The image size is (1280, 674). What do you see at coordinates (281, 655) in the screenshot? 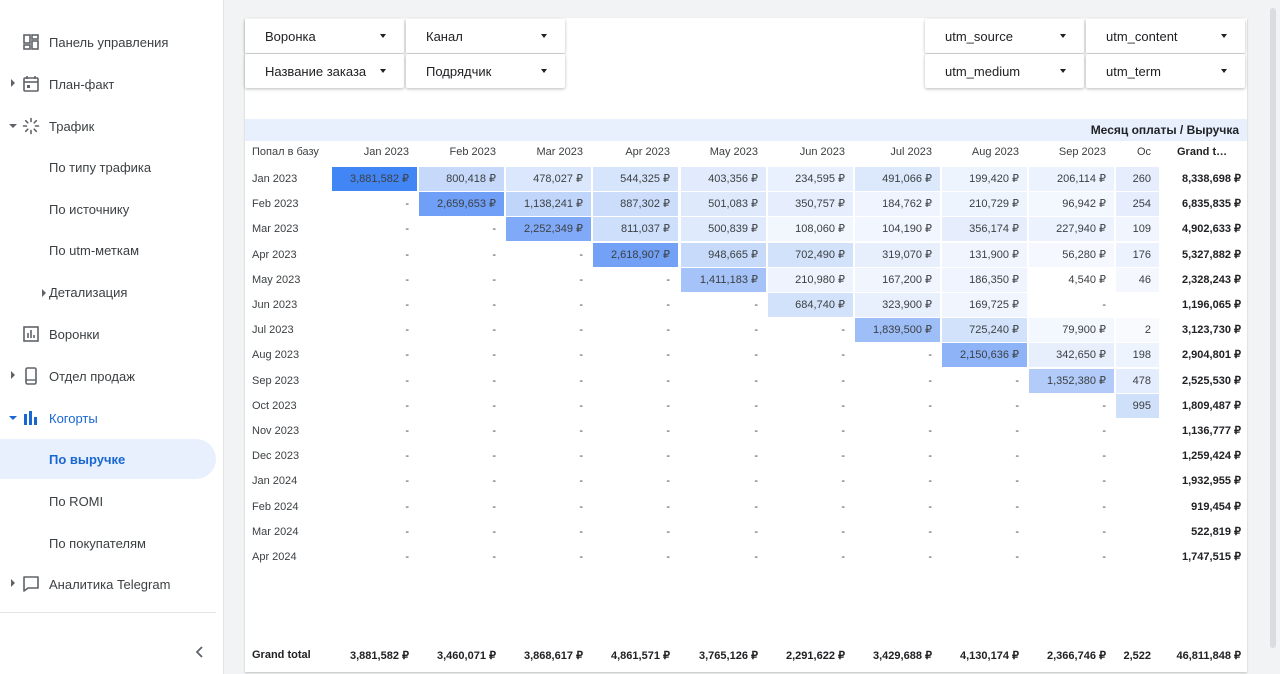
I see `grand-total-label: Grand total` at bounding box center [281, 655].